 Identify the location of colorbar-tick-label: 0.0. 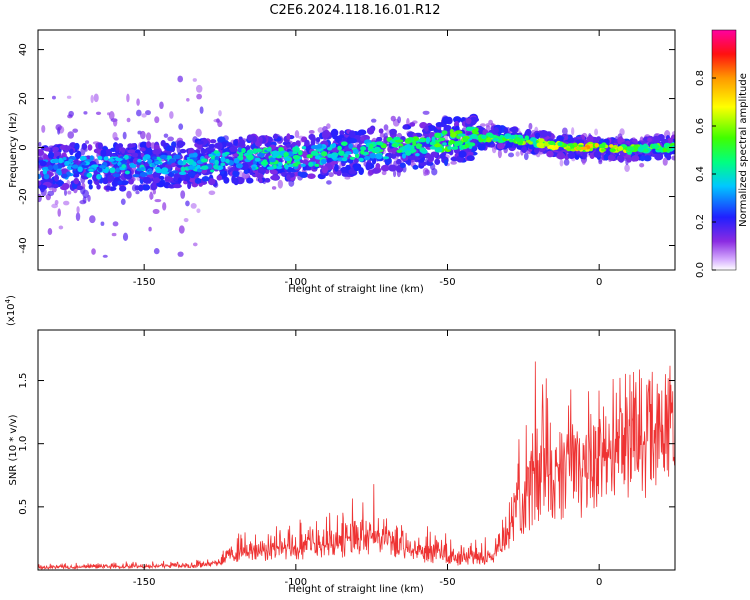
(700, 270).